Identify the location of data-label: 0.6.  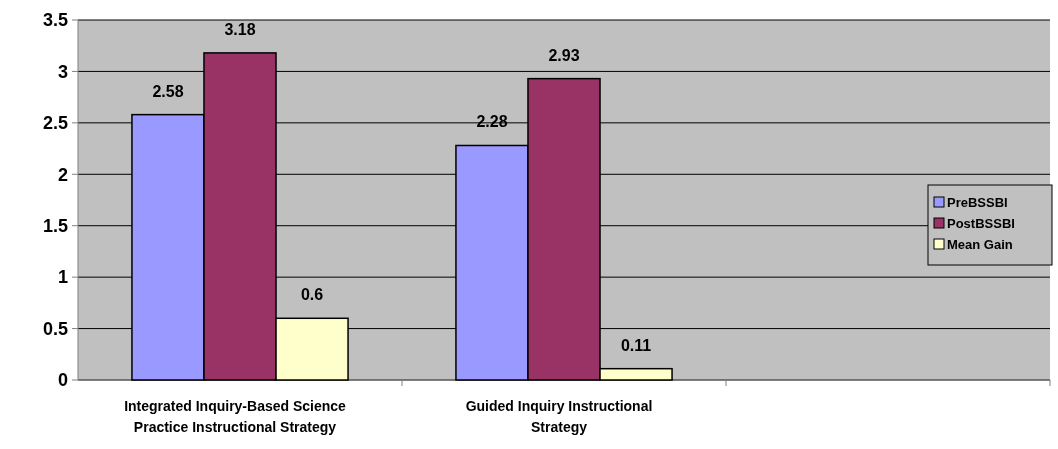
(312, 295).